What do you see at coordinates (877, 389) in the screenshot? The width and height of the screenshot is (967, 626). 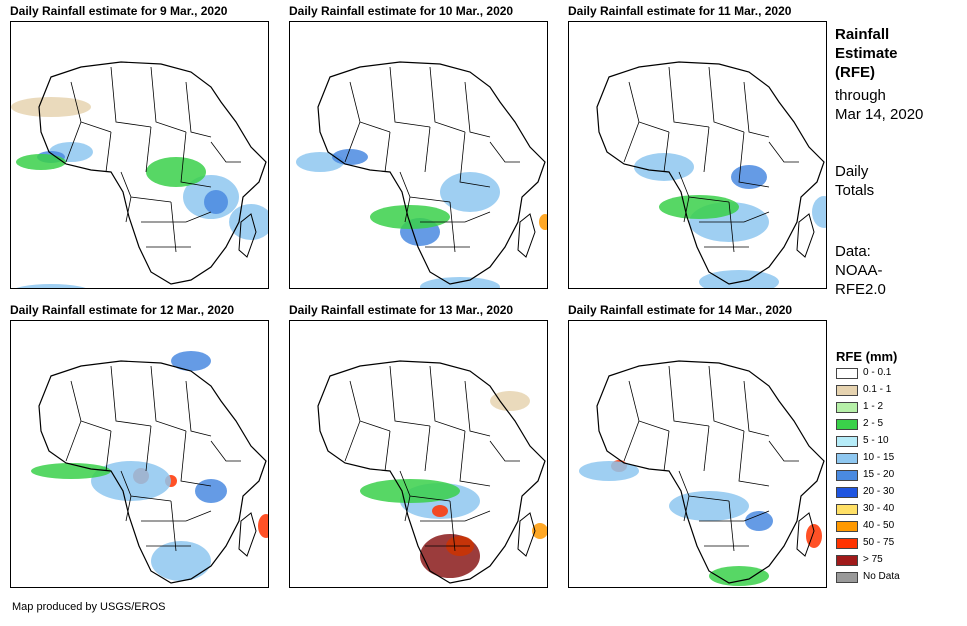 I see `legend-label: 0.1 - 1` at bounding box center [877, 389].